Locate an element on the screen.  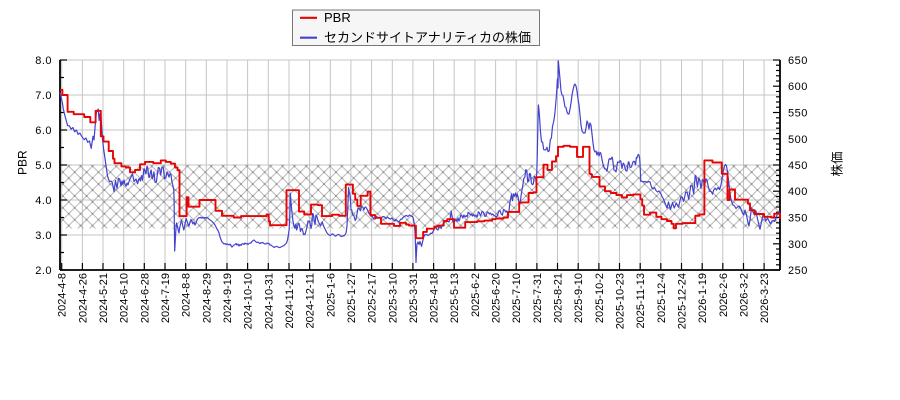
svg-text: 2024-8-8 is located at coordinates (187, 295).